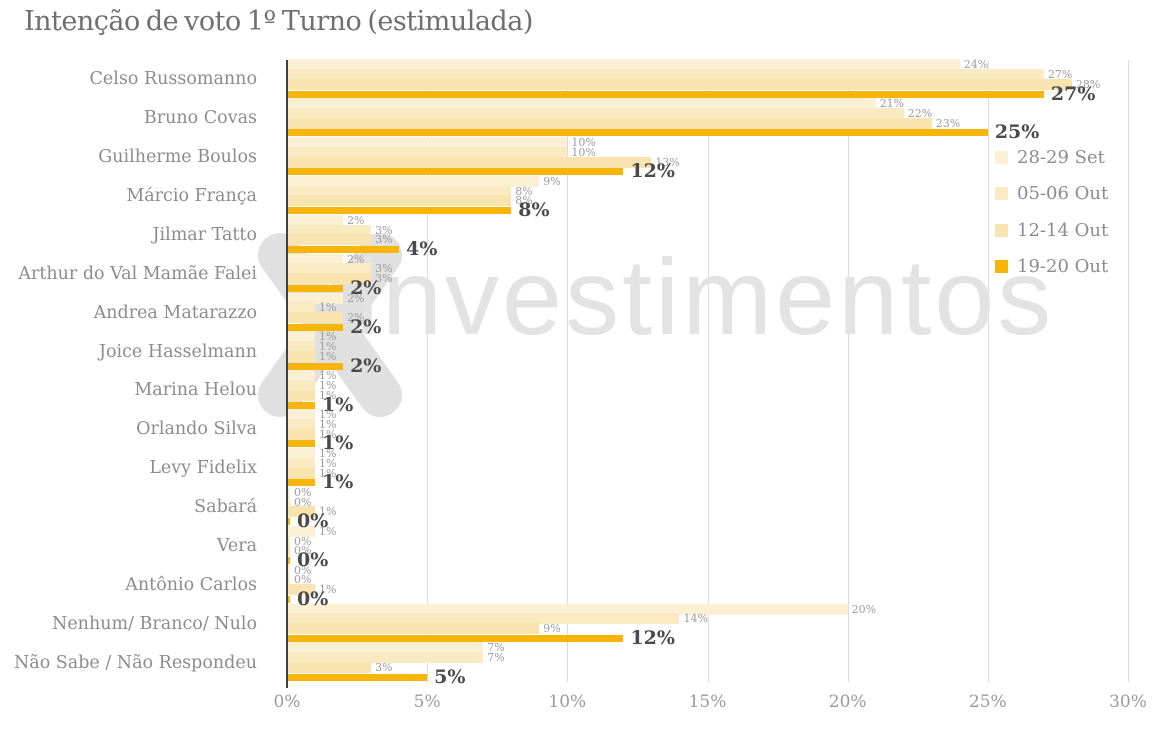 The width and height of the screenshot is (1160, 733). Describe the element at coordinates (366, 326) in the screenshot. I see `value-label: 2%` at that location.